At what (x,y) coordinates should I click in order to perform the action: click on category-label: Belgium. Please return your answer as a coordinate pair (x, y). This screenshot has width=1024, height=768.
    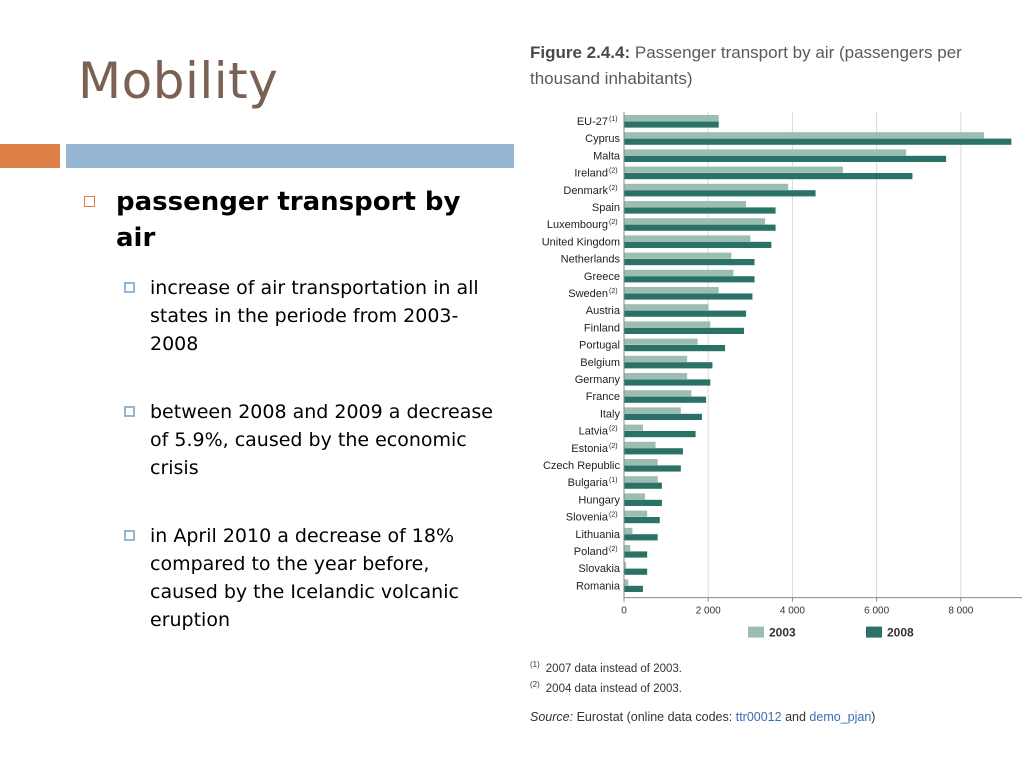
    Looking at the image, I should click on (600, 363).